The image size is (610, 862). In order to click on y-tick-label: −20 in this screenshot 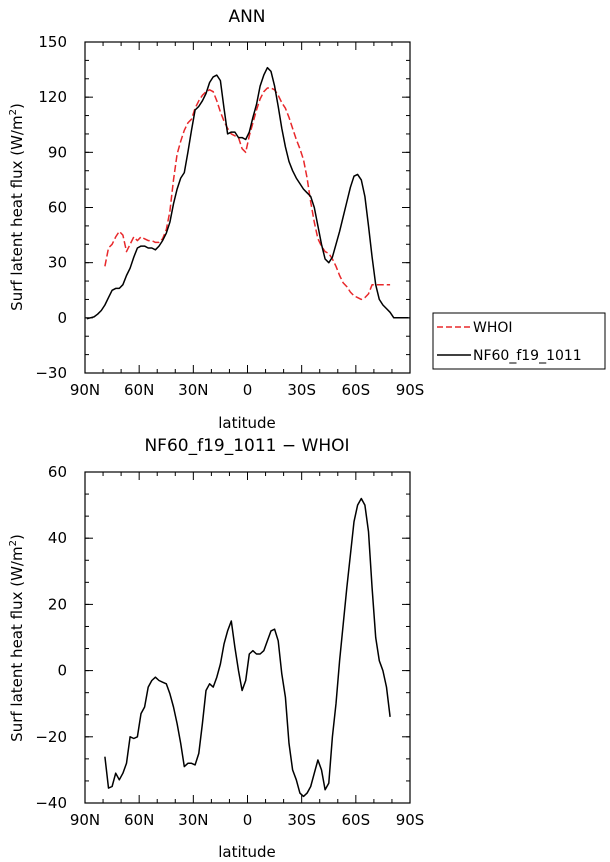, I will do `click(51, 737)`.